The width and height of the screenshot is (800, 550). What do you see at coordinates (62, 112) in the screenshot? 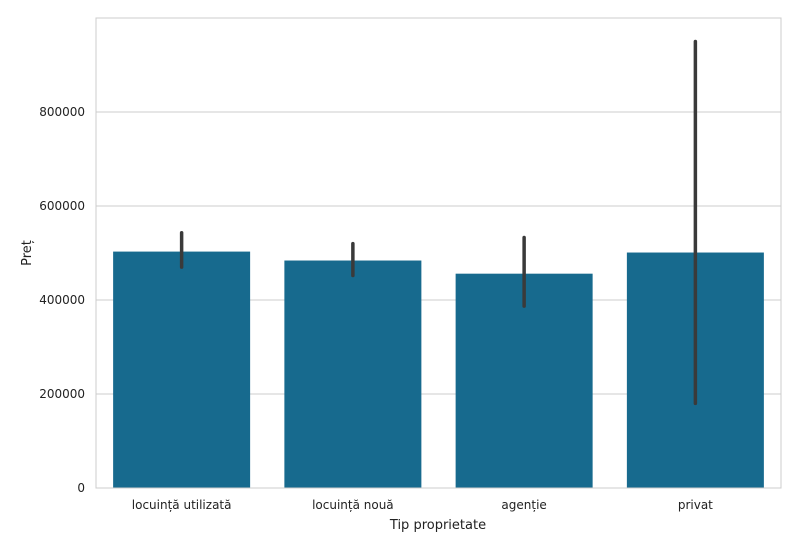
I see `y-tick-label-4: 800000` at bounding box center [62, 112].